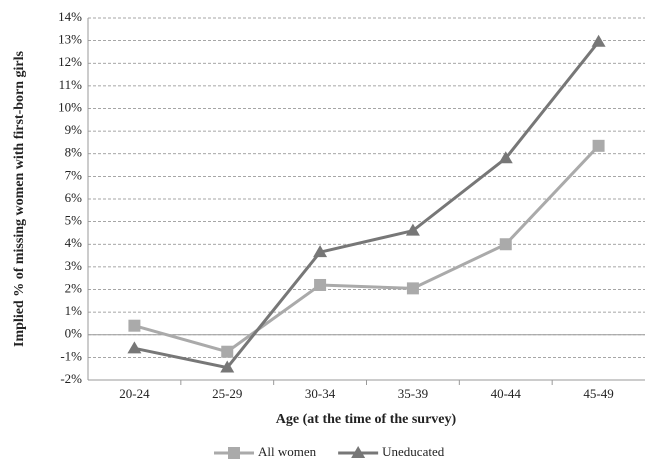 This screenshot has width=654, height=461. I want to click on y-tick-label: 12%, so click(70, 61).